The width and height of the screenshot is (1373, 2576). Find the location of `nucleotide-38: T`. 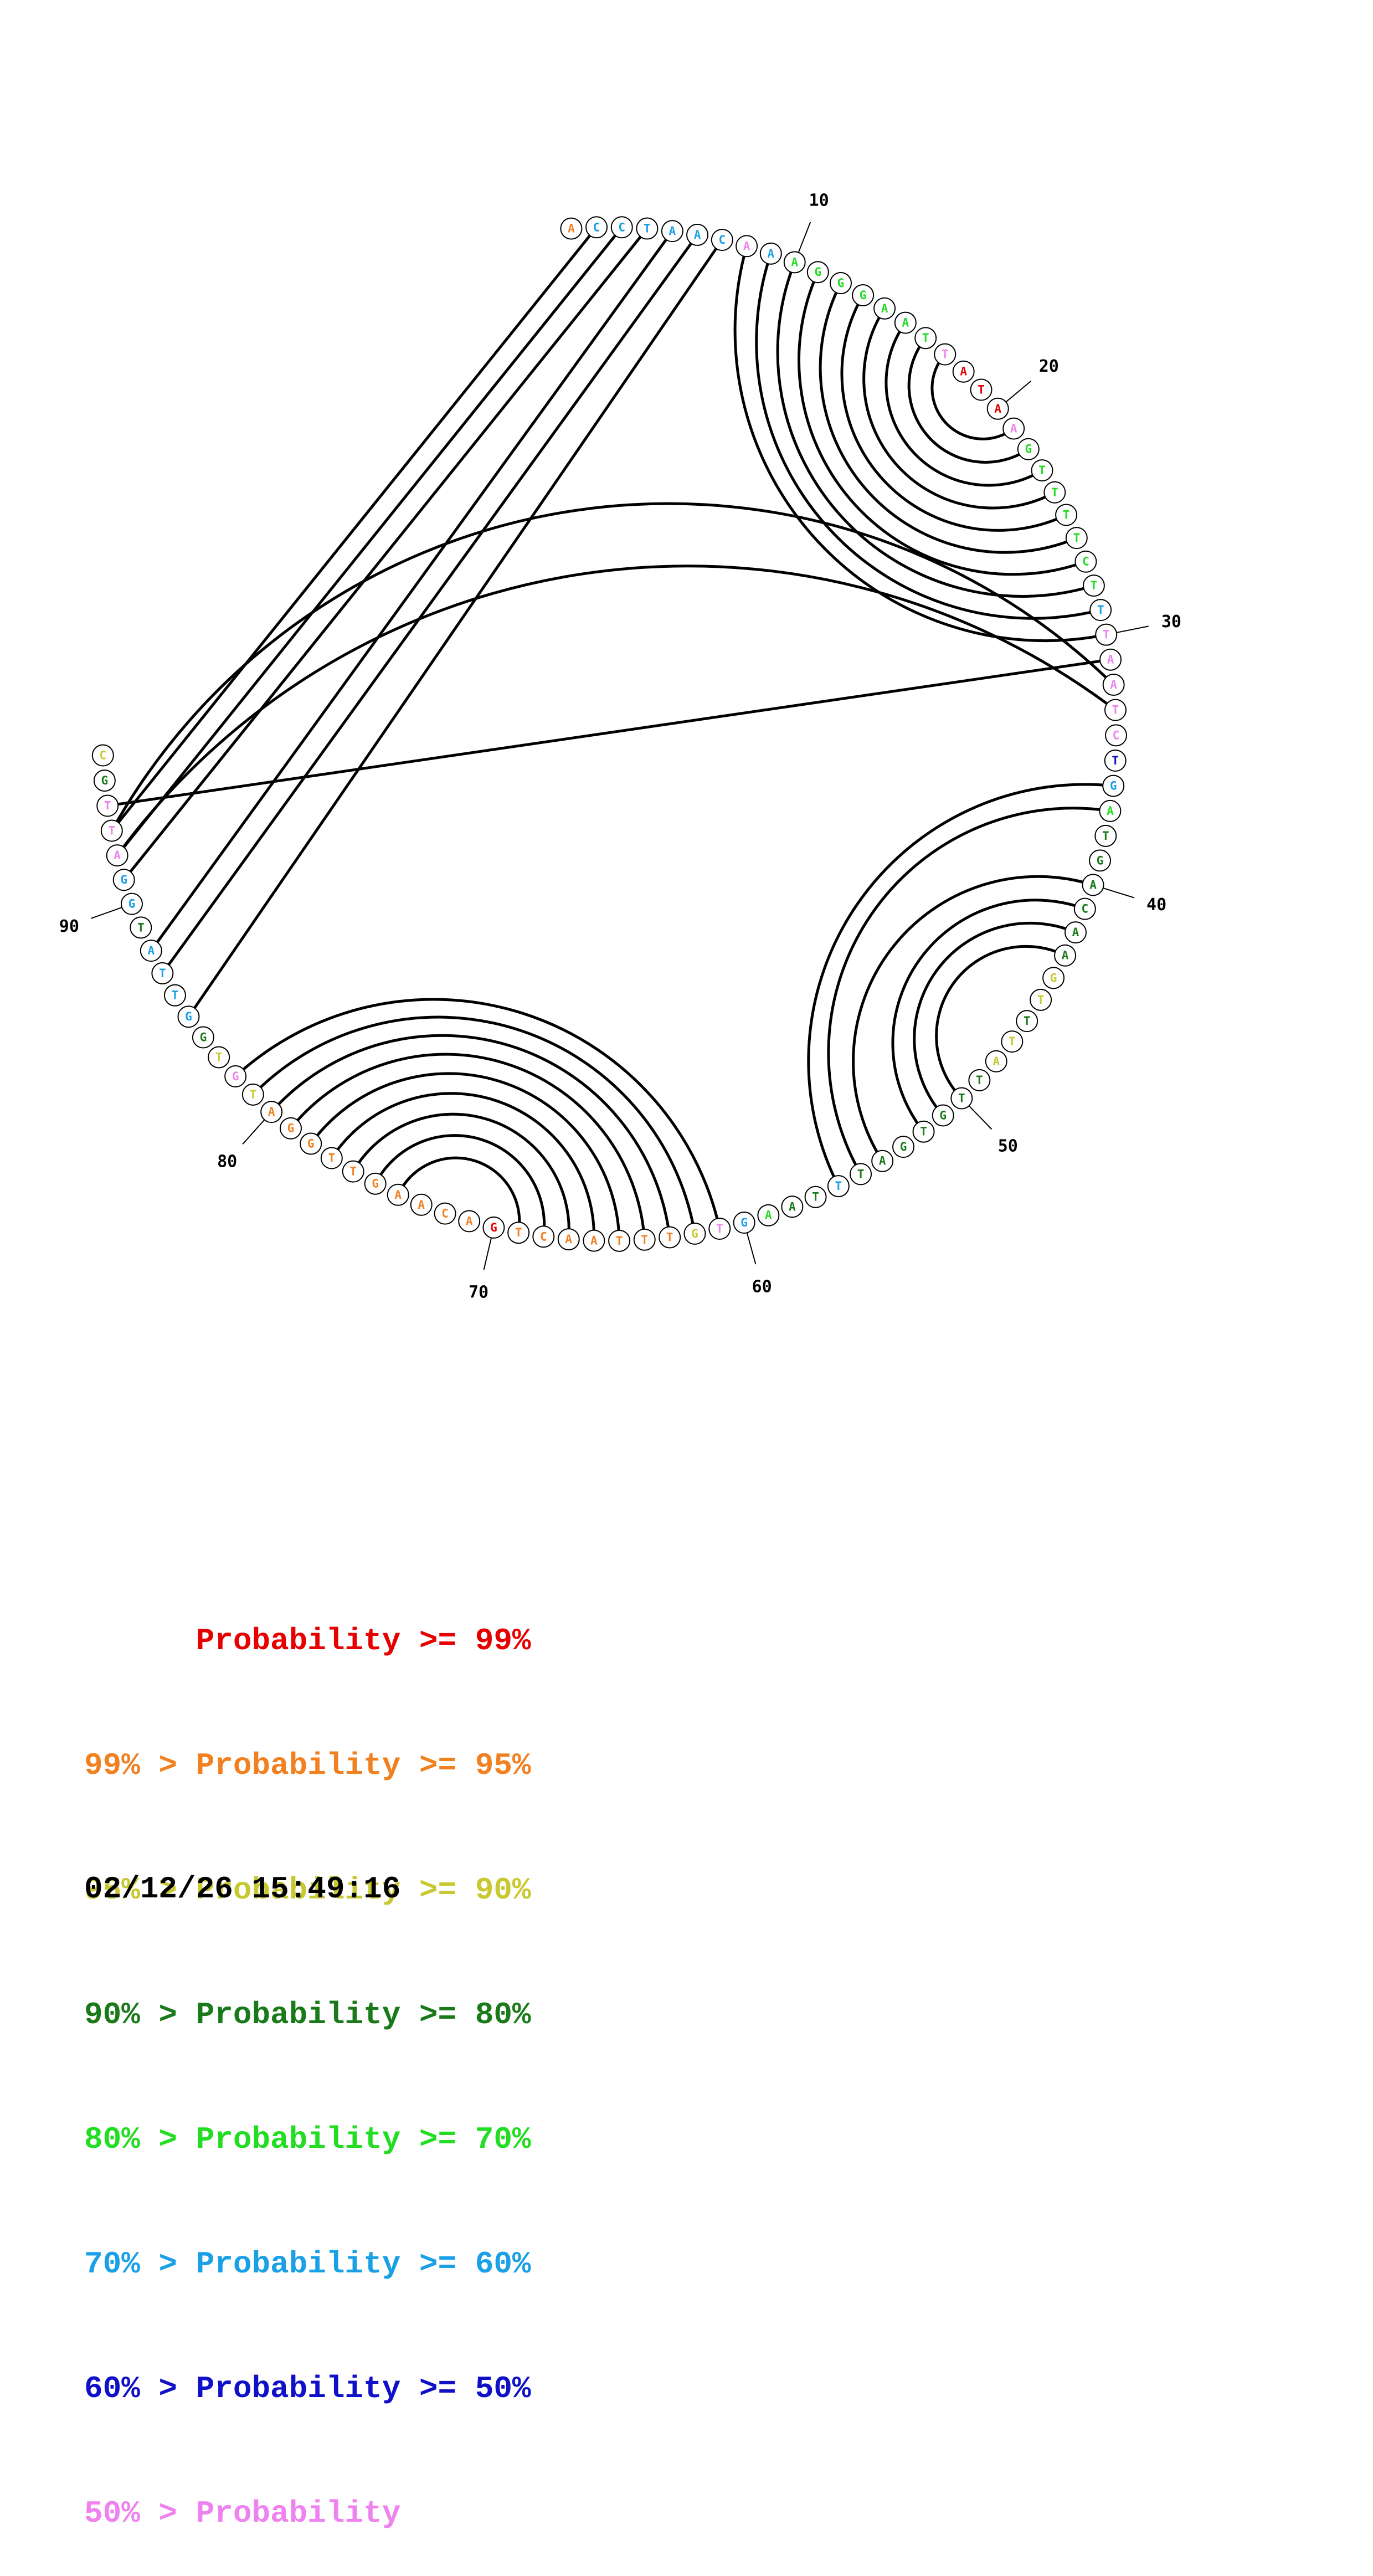

nucleotide-38: T is located at coordinates (1105, 835).